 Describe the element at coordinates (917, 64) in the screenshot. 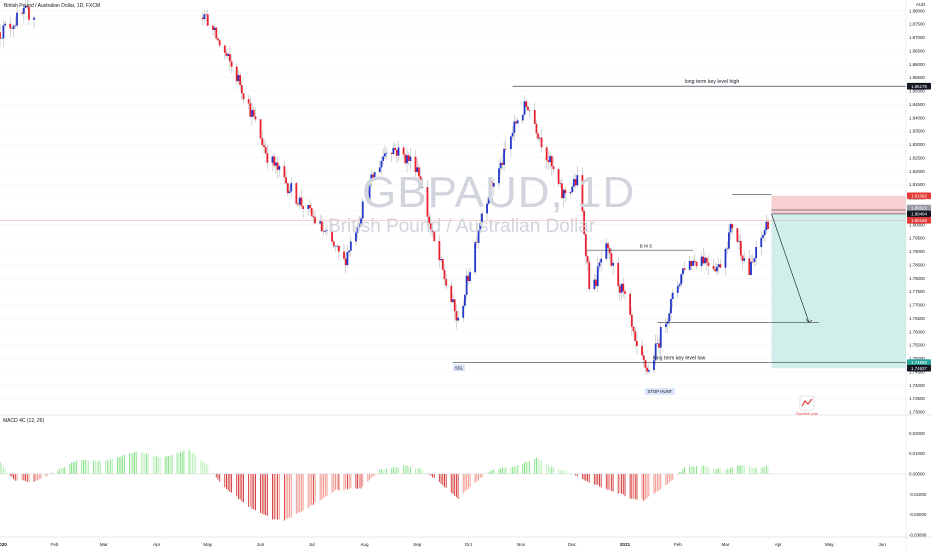

I see `price-tick-label: 1.86000` at that location.